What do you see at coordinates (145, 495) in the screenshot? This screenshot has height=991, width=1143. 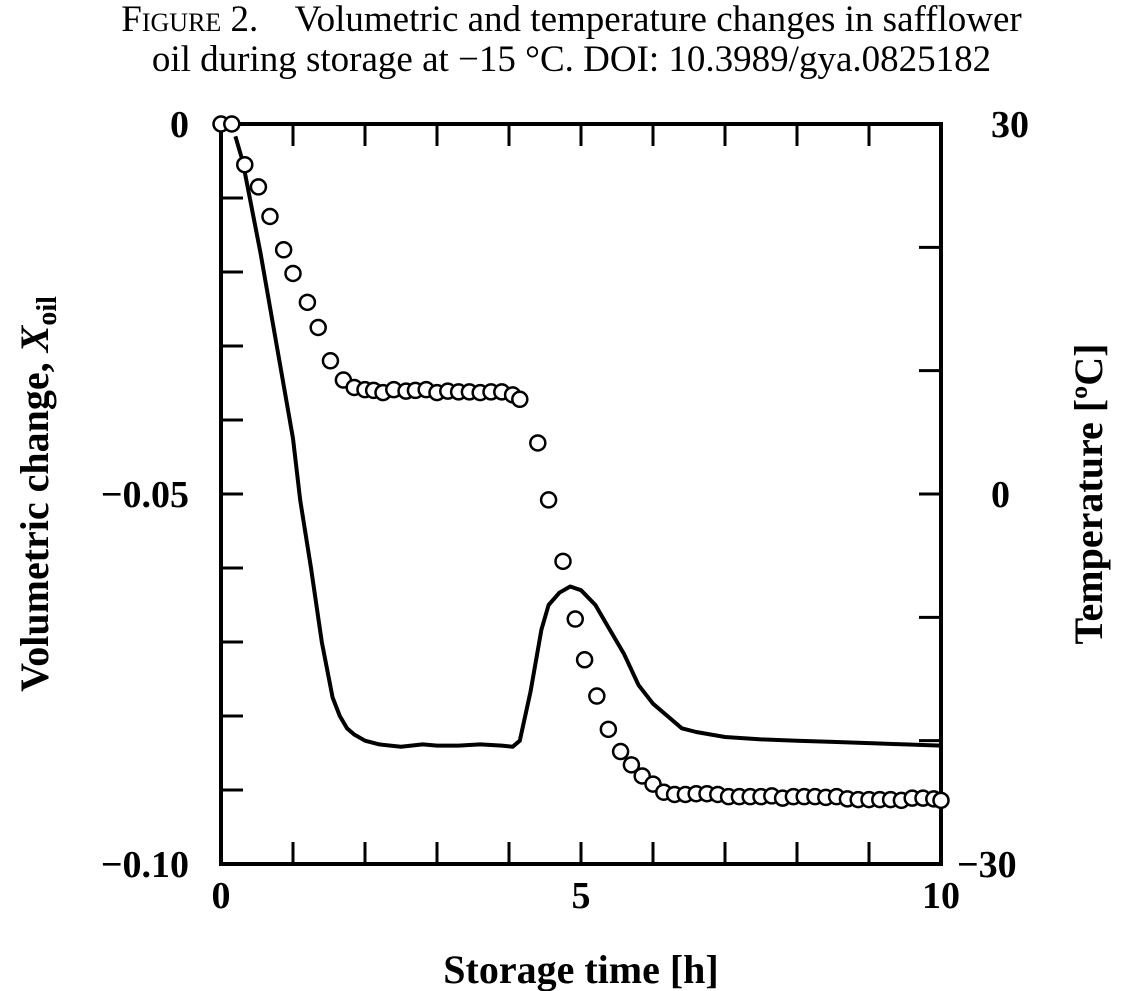 I see `y-left-tick-label: −0.05` at bounding box center [145, 495].